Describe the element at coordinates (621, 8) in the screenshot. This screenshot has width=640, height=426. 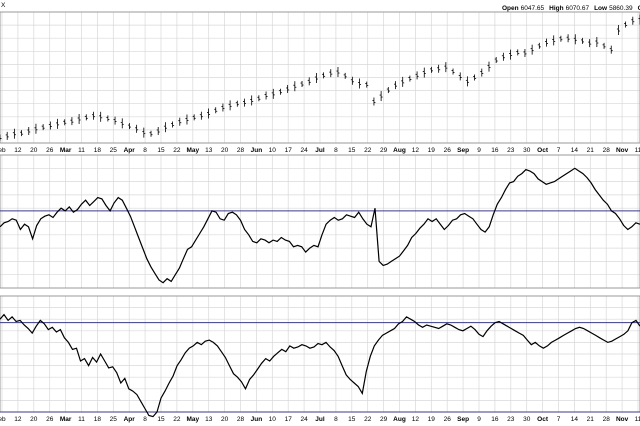
I see `ohlc-value: 5860.39` at that location.